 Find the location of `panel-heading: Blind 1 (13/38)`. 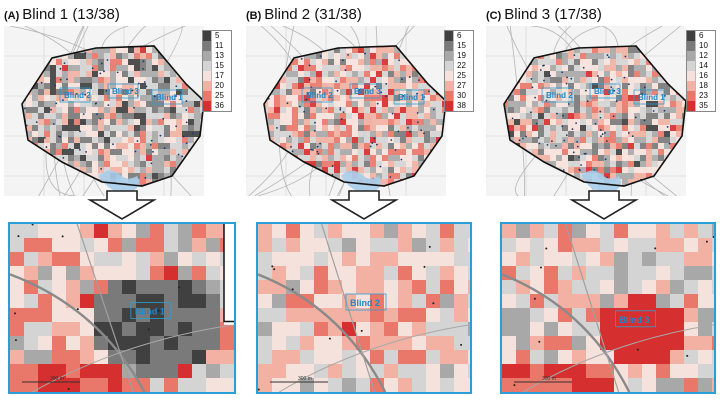

panel-heading: Blind 1 (13/38) is located at coordinates (71, 14).